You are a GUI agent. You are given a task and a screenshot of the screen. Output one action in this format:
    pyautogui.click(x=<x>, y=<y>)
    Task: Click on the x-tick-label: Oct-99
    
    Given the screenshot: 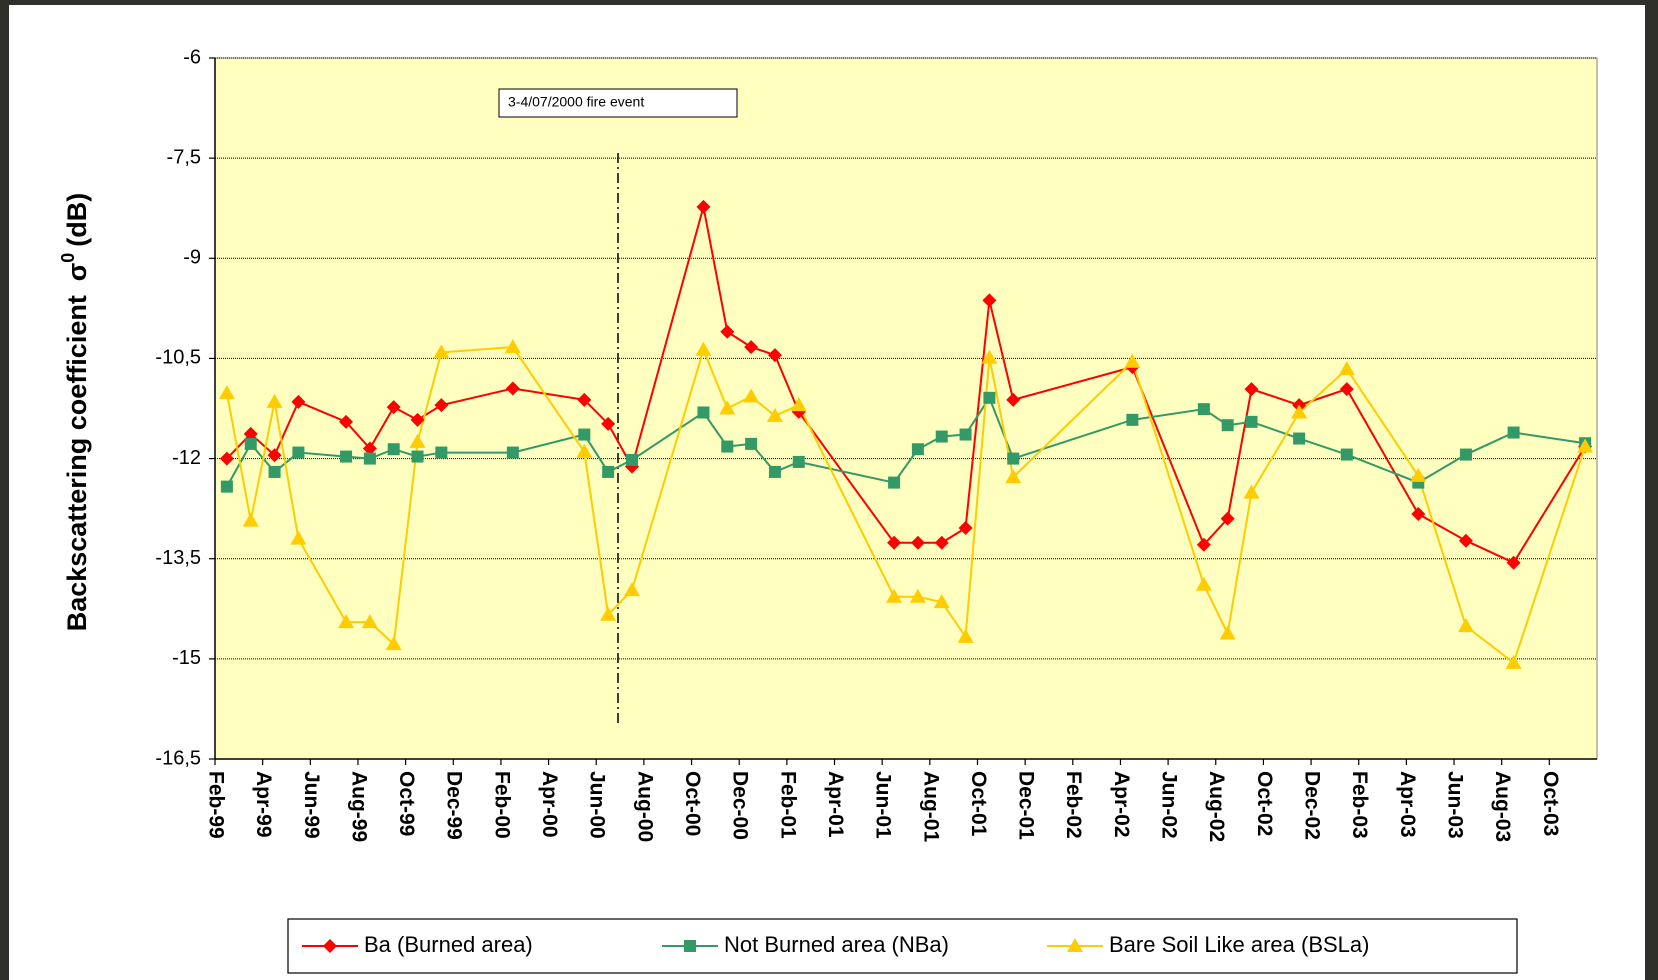 What is the action you would take?
    pyautogui.click(x=406, y=803)
    